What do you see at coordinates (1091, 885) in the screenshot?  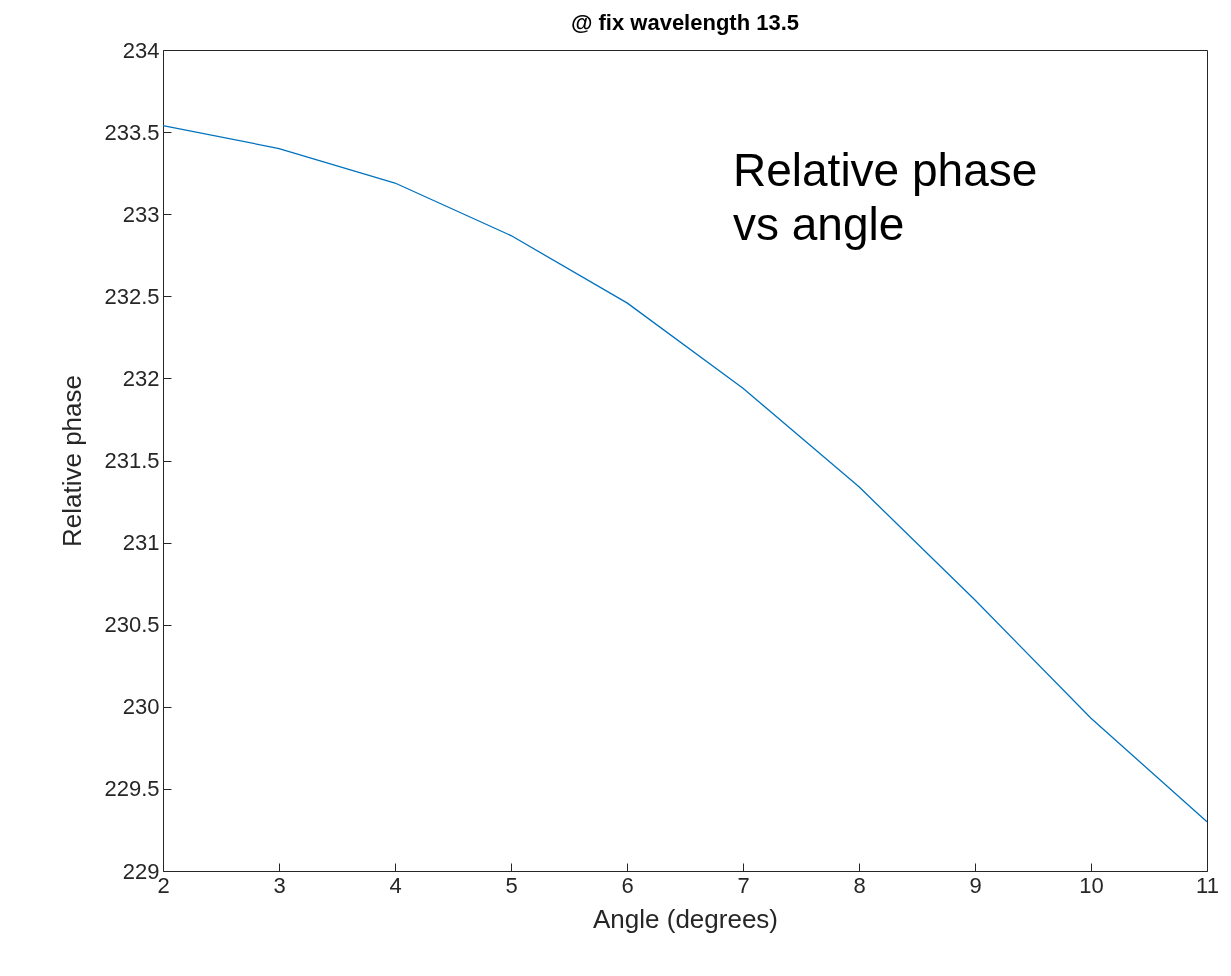 I see `x-tick-label: 10` at bounding box center [1091, 885].